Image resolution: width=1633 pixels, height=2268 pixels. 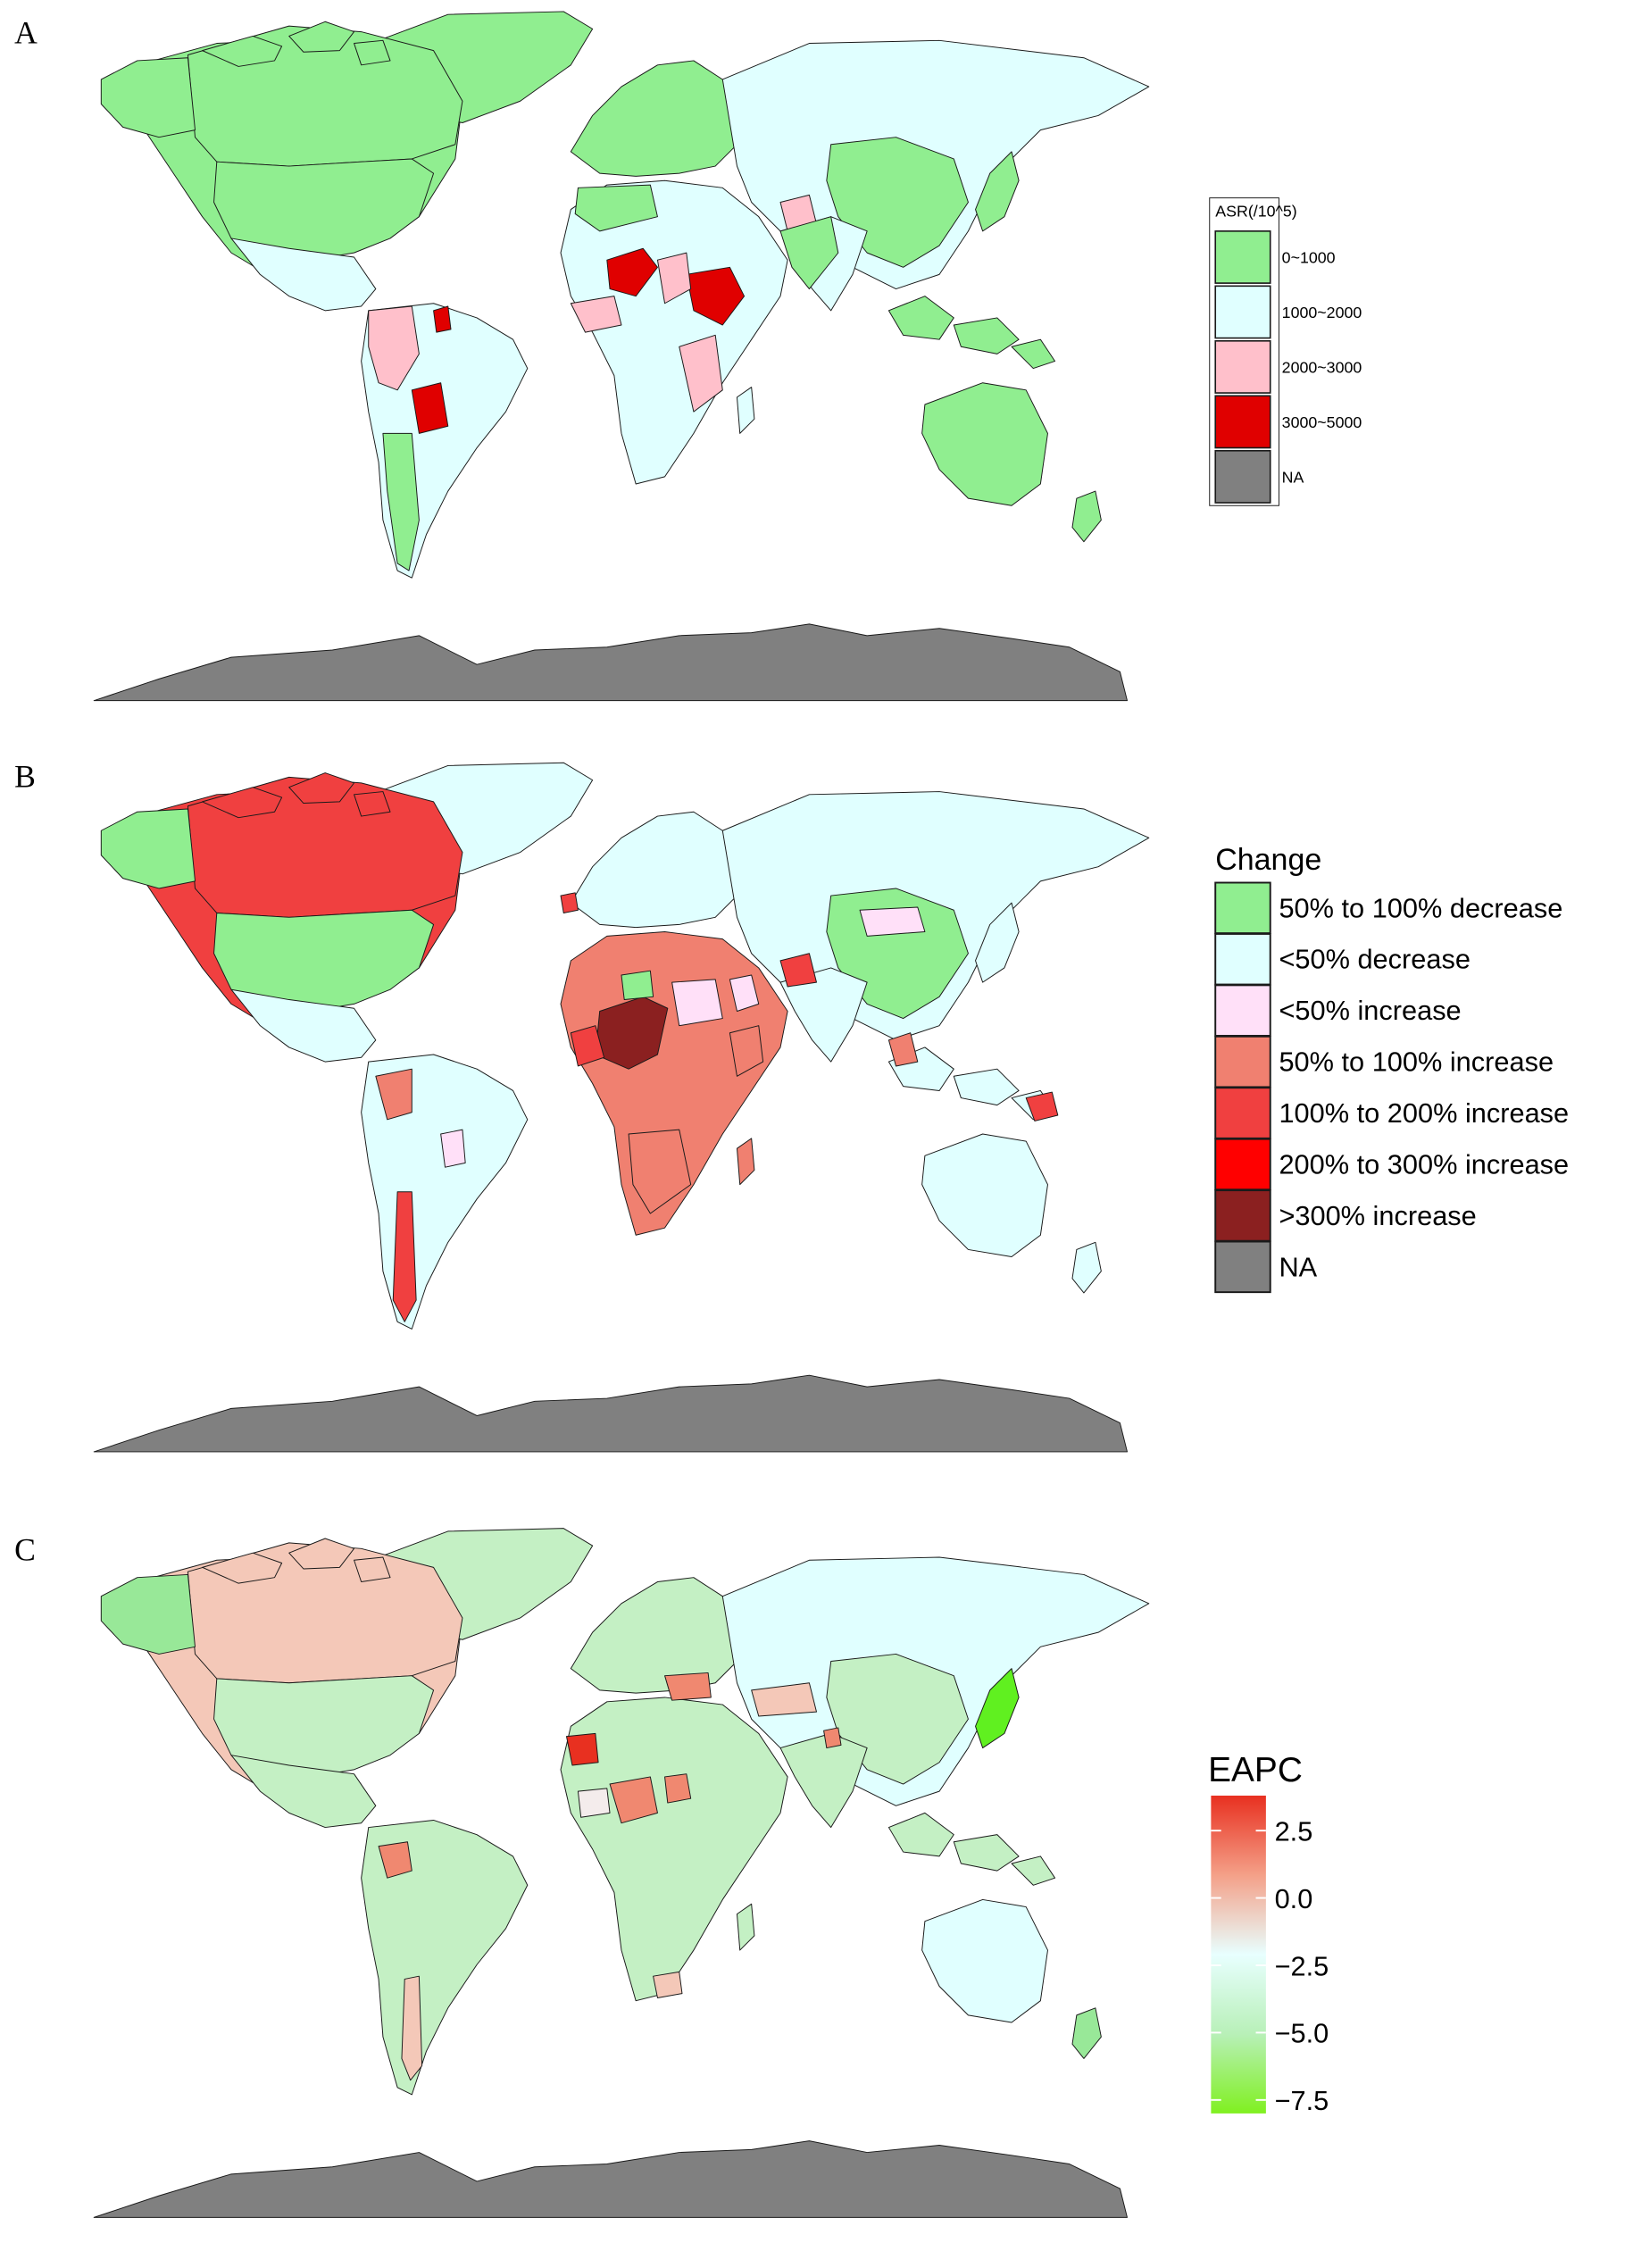 I want to click on paraguay-region, so click(x=453, y=1148).